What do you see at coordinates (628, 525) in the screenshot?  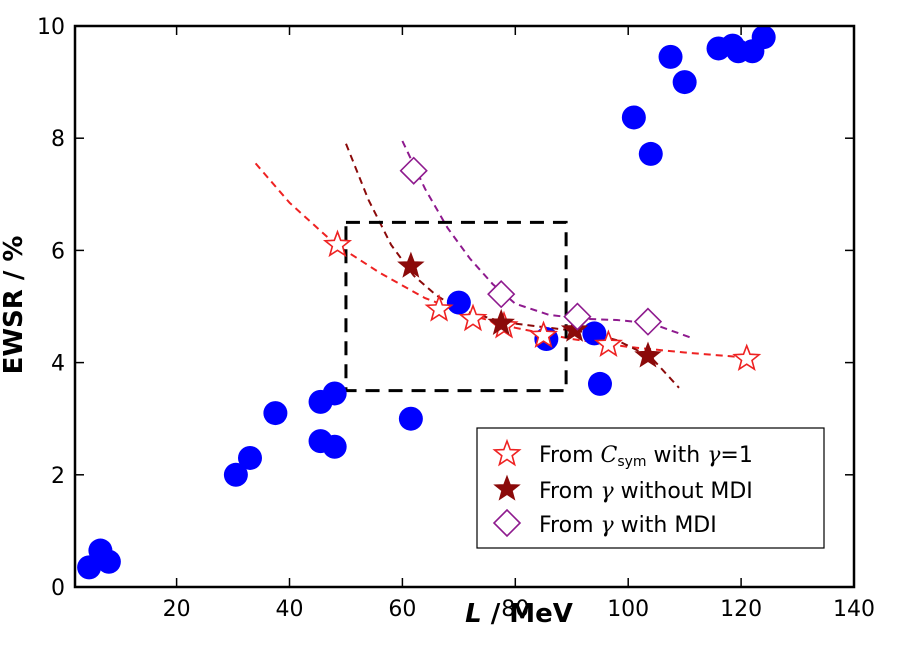 I see `legend-label-with-mdi: From γ with MDI` at bounding box center [628, 525].